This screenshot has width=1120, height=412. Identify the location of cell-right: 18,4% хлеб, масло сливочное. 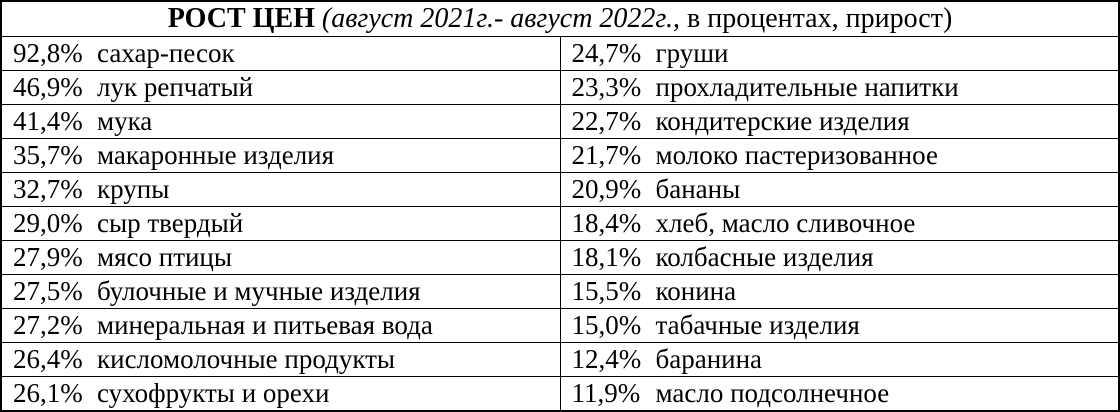
(839, 223).